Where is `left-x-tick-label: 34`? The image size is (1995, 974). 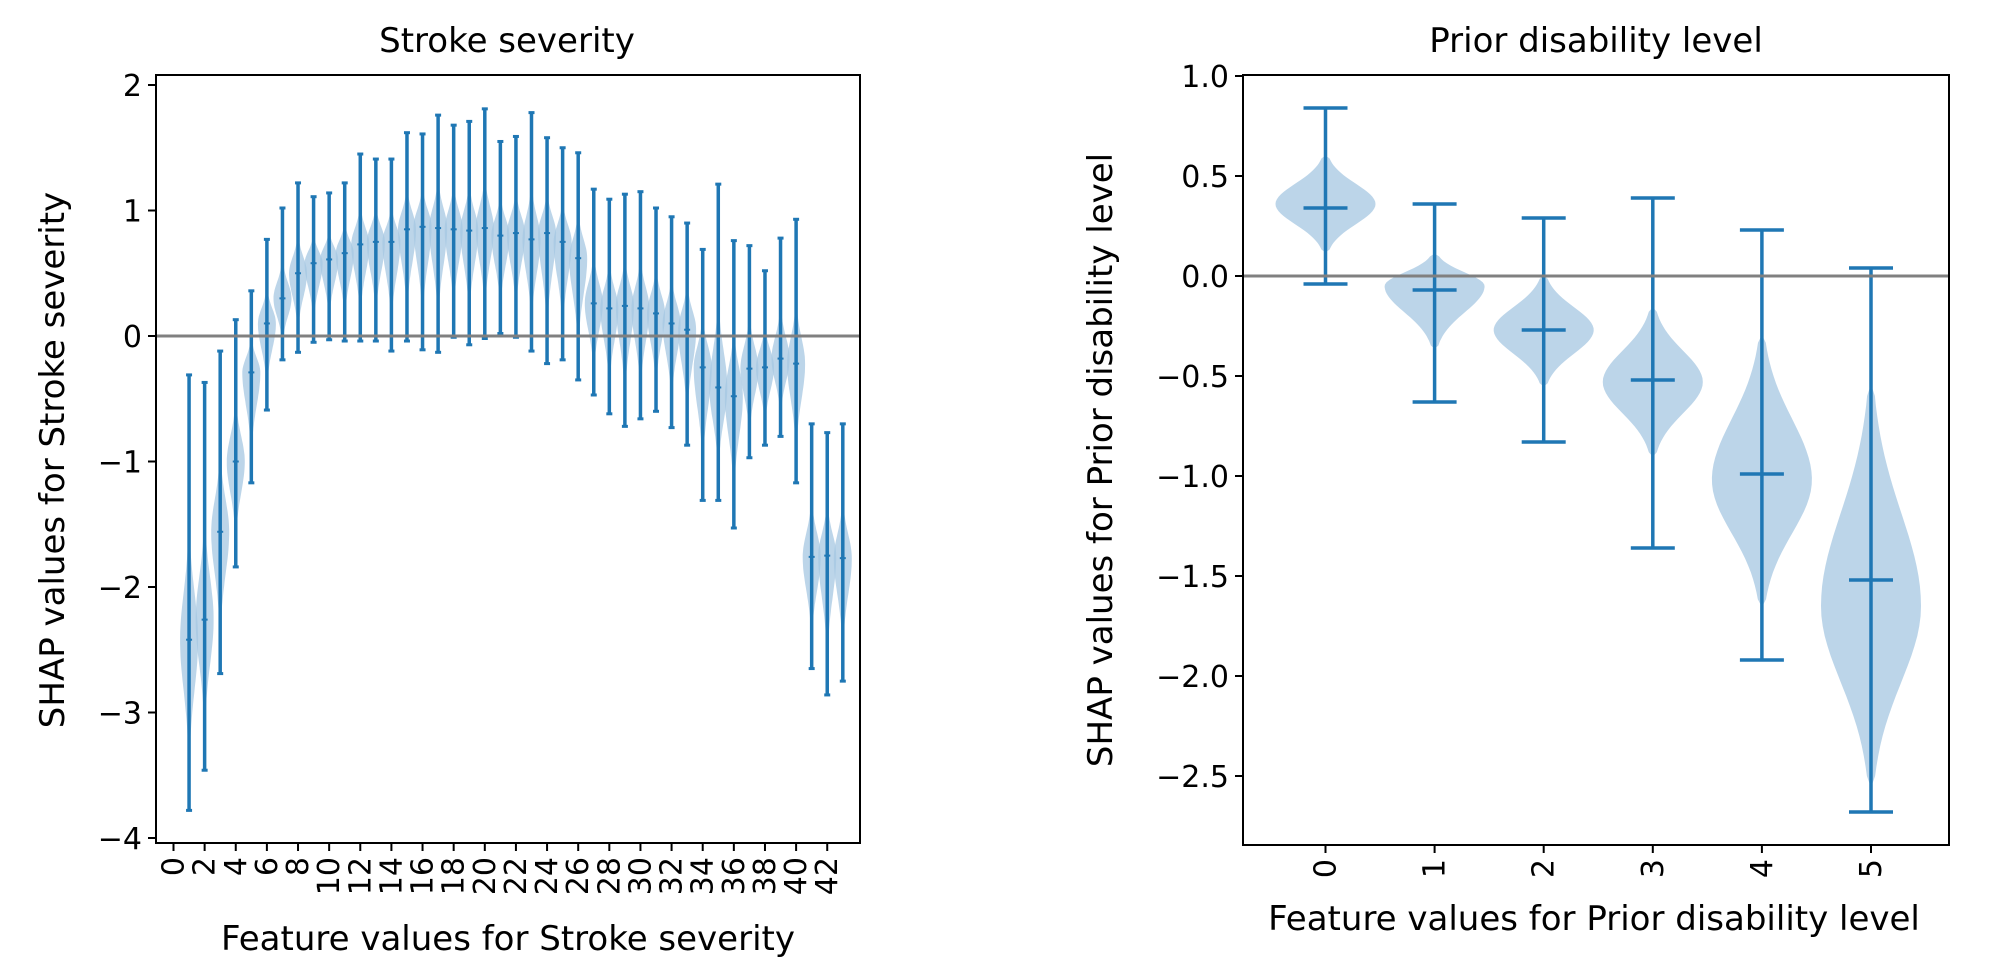 left-x-tick-label: 34 is located at coordinates (703, 876).